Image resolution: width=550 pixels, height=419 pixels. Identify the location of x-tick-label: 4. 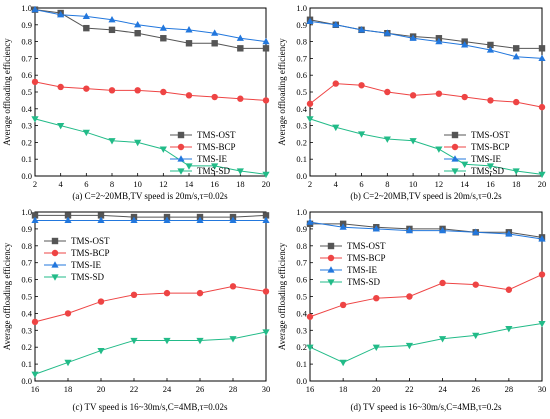
(61, 184).